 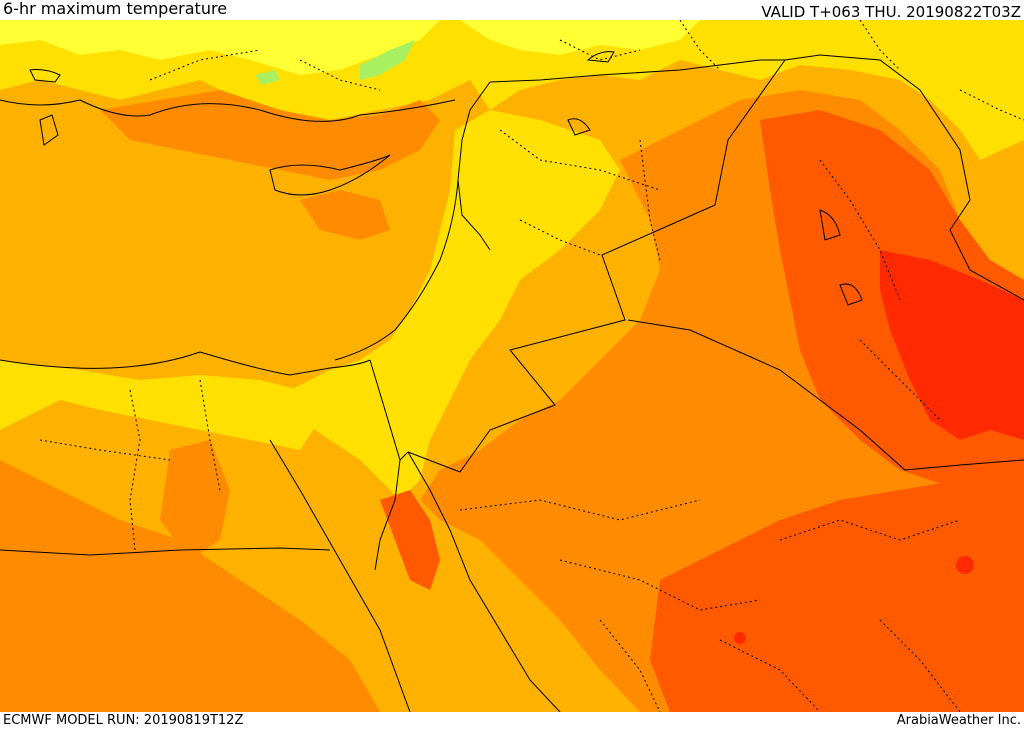 I want to click on temp-zone-green, so click(x=387, y=60).